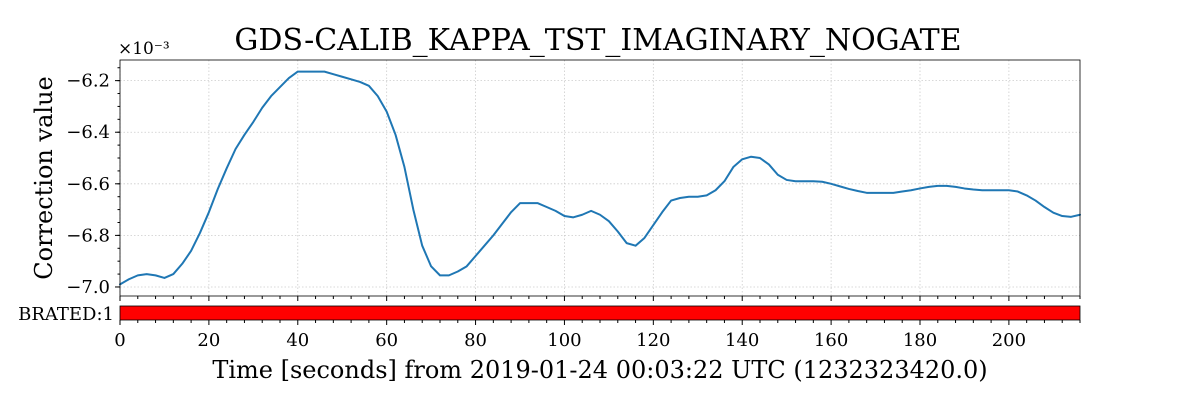  What do you see at coordinates (564, 340) in the screenshot?
I see `x-tick-label: 100` at bounding box center [564, 340].